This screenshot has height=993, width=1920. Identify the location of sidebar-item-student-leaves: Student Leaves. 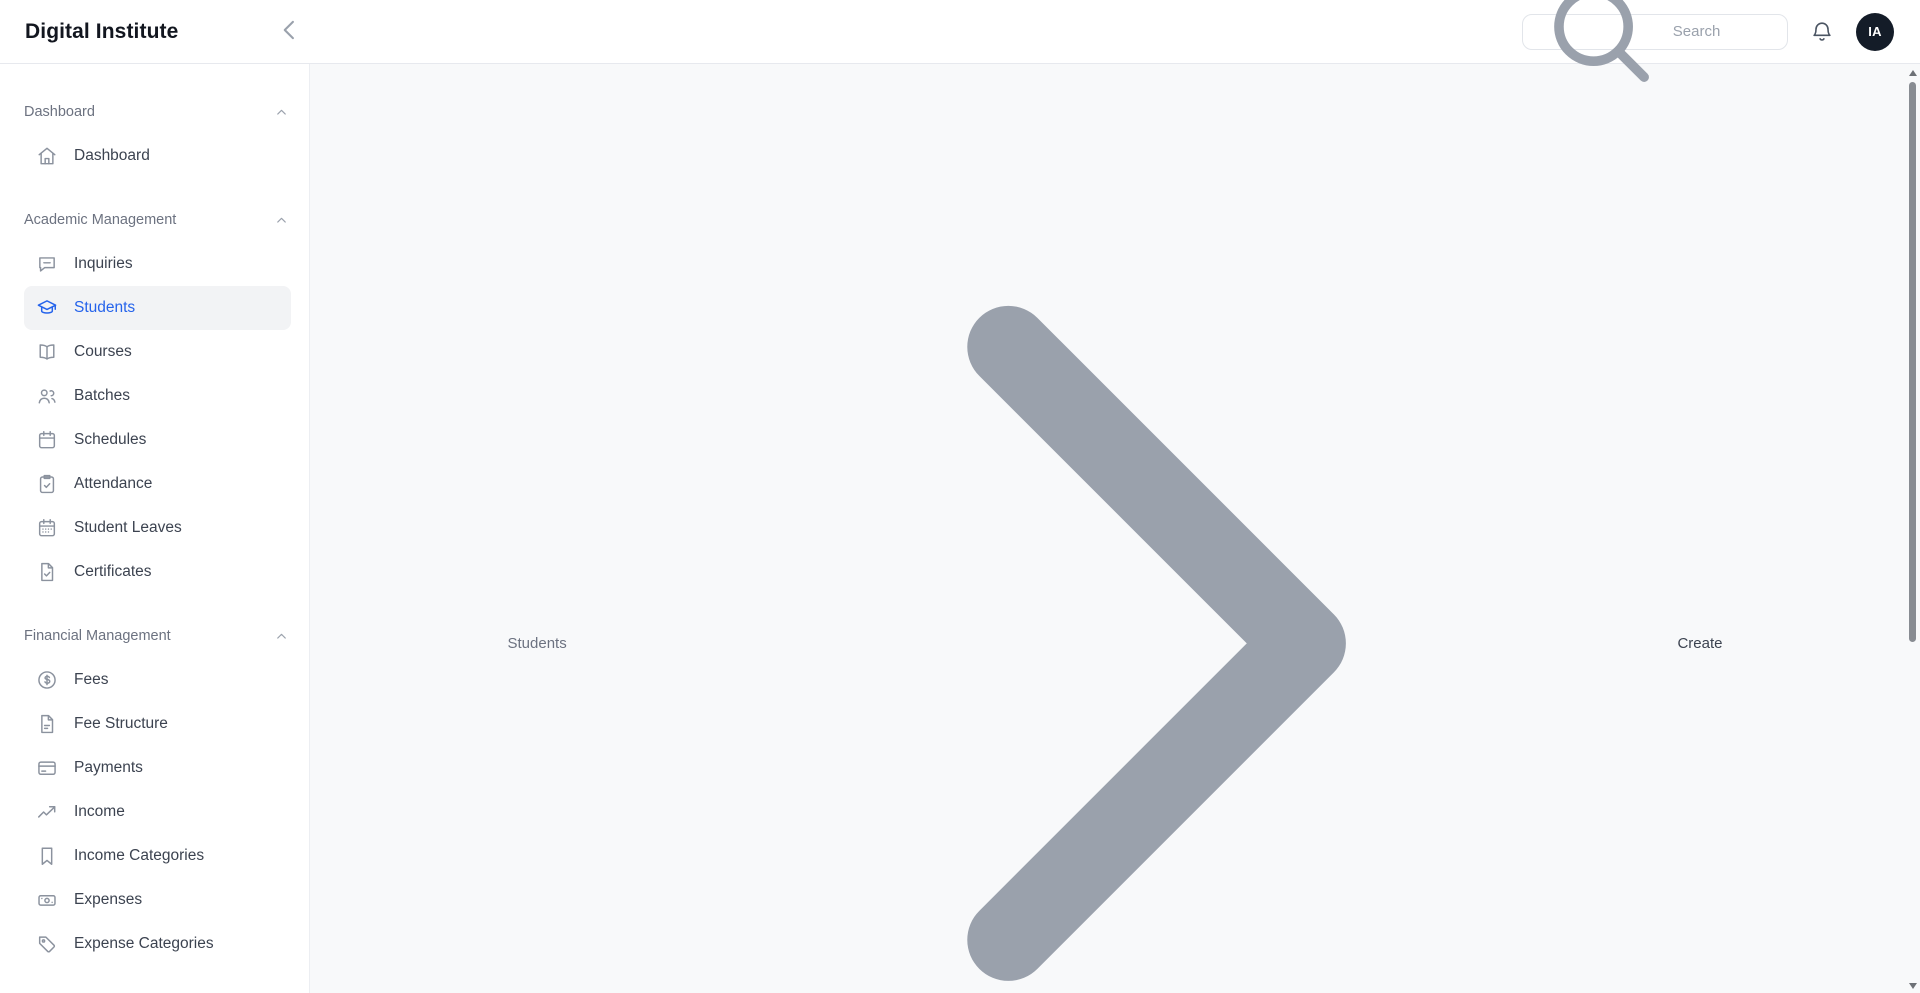
(157, 528).